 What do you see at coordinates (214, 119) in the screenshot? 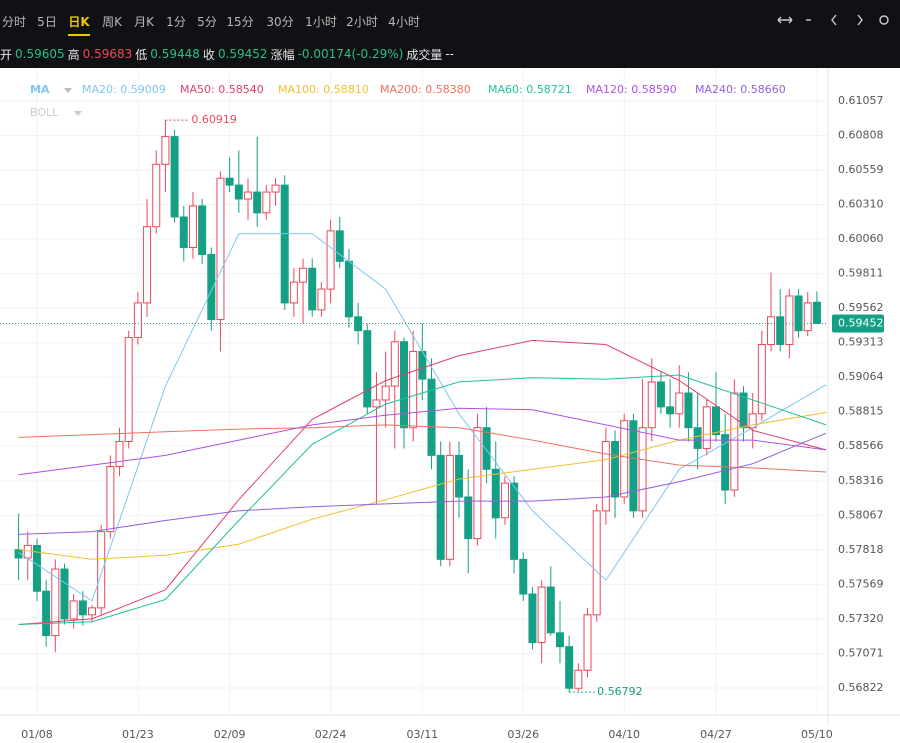
I see `high-marker: 0.60919` at bounding box center [214, 119].